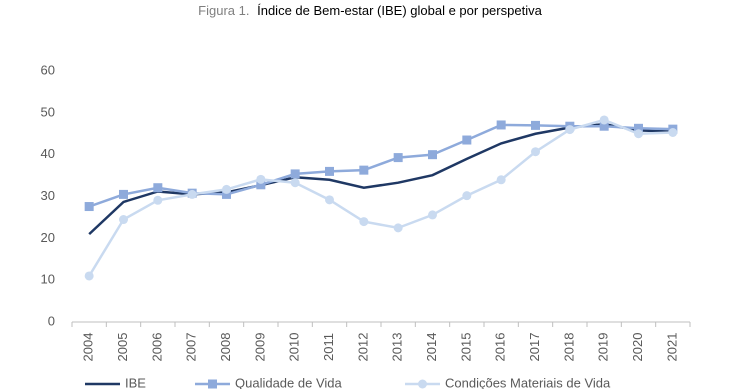 The image size is (740, 389). I want to click on x-tick-label: 2018, so click(568, 347).